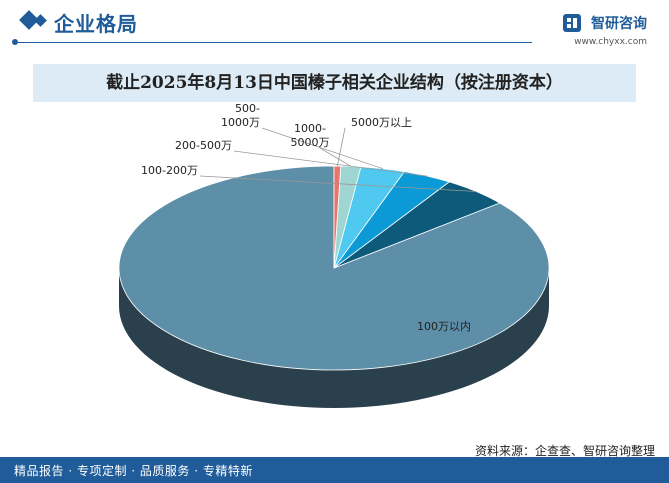 The height and width of the screenshot is (483, 669). What do you see at coordinates (334, 25) in the screenshot?
I see `section-header: 企业格局` at bounding box center [334, 25].